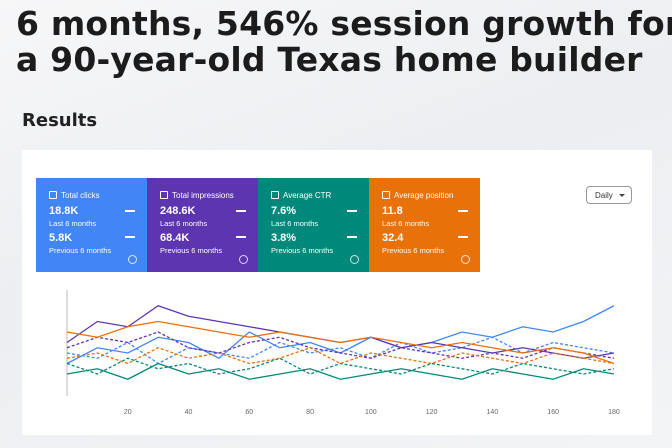  I want to click on metric-value: 248.6K, so click(178, 211).